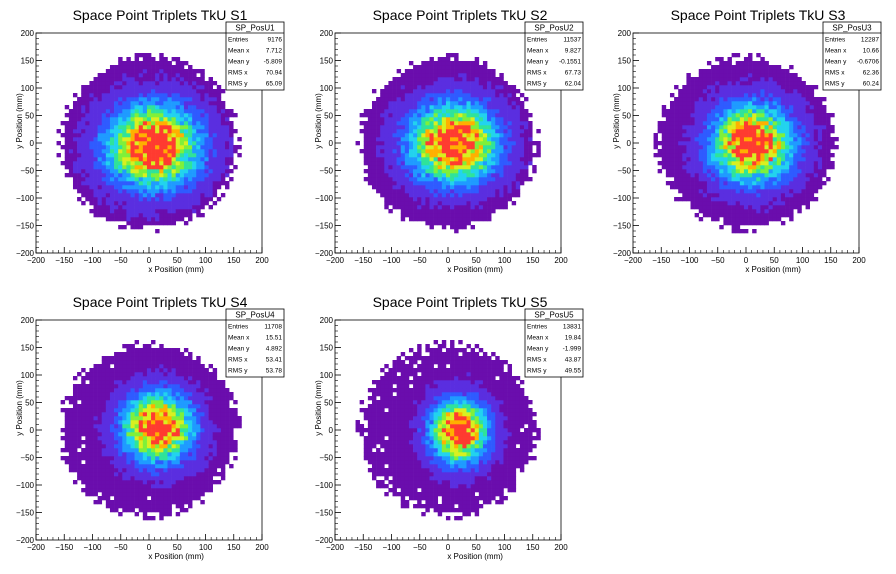 This screenshot has width=896, height=574. Describe the element at coordinates (318, 121) in the screenshot. I see `y-axis-label: y Position (mm)` at that location.